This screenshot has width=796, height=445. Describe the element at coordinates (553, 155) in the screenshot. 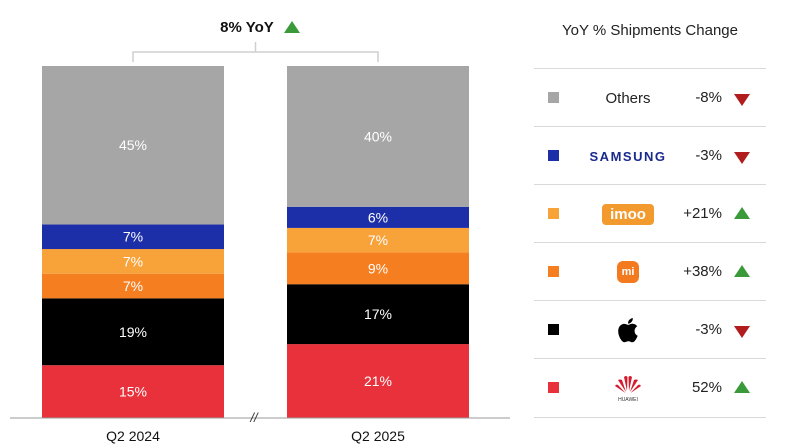

I see `swatch-samsung` at that location.